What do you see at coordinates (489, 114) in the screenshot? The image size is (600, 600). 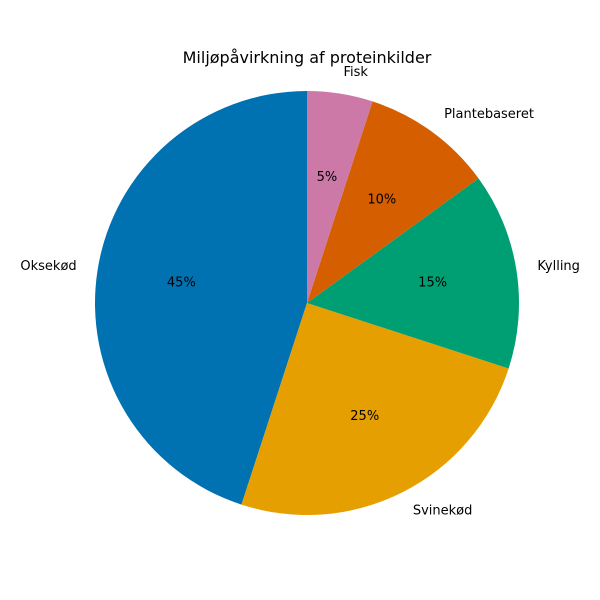 I see `slice-label-plantebaseret: Plantebaseret` at bounding box center [489, 114].